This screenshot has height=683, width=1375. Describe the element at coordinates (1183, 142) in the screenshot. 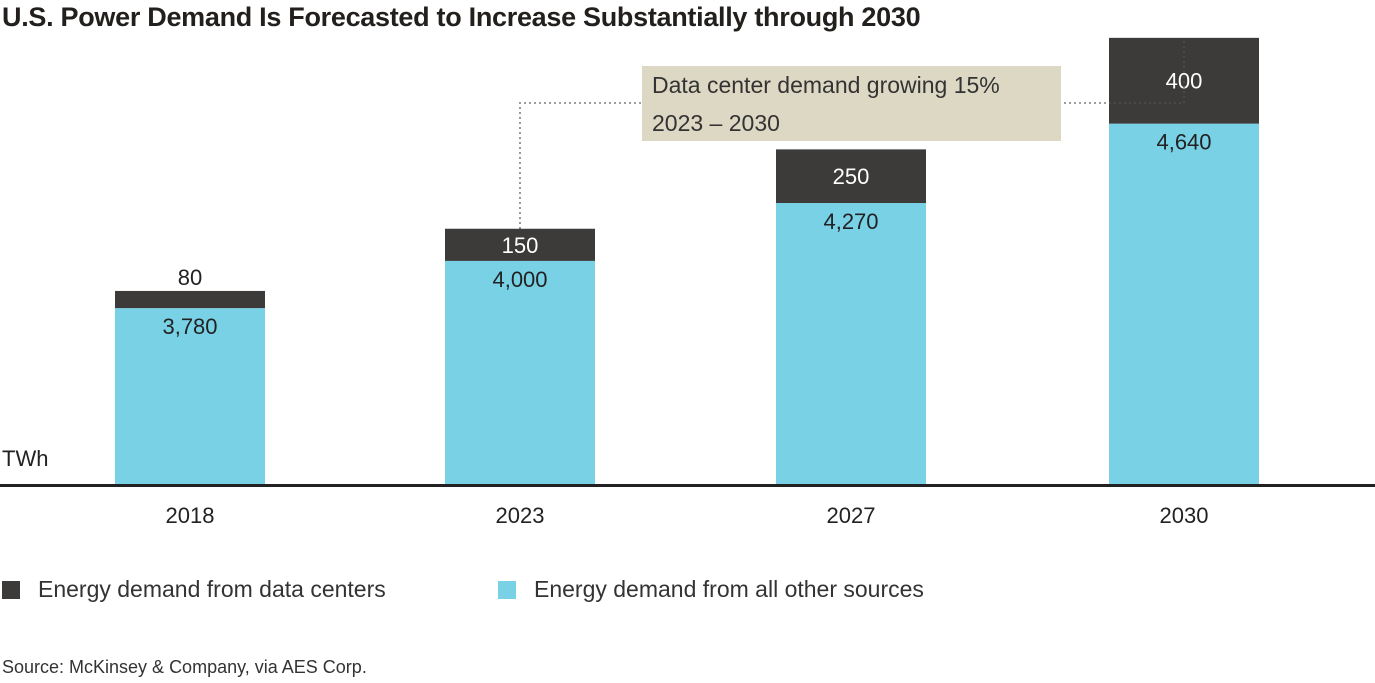

I see `data-label-other-sources-2030: 4,640` at that location.